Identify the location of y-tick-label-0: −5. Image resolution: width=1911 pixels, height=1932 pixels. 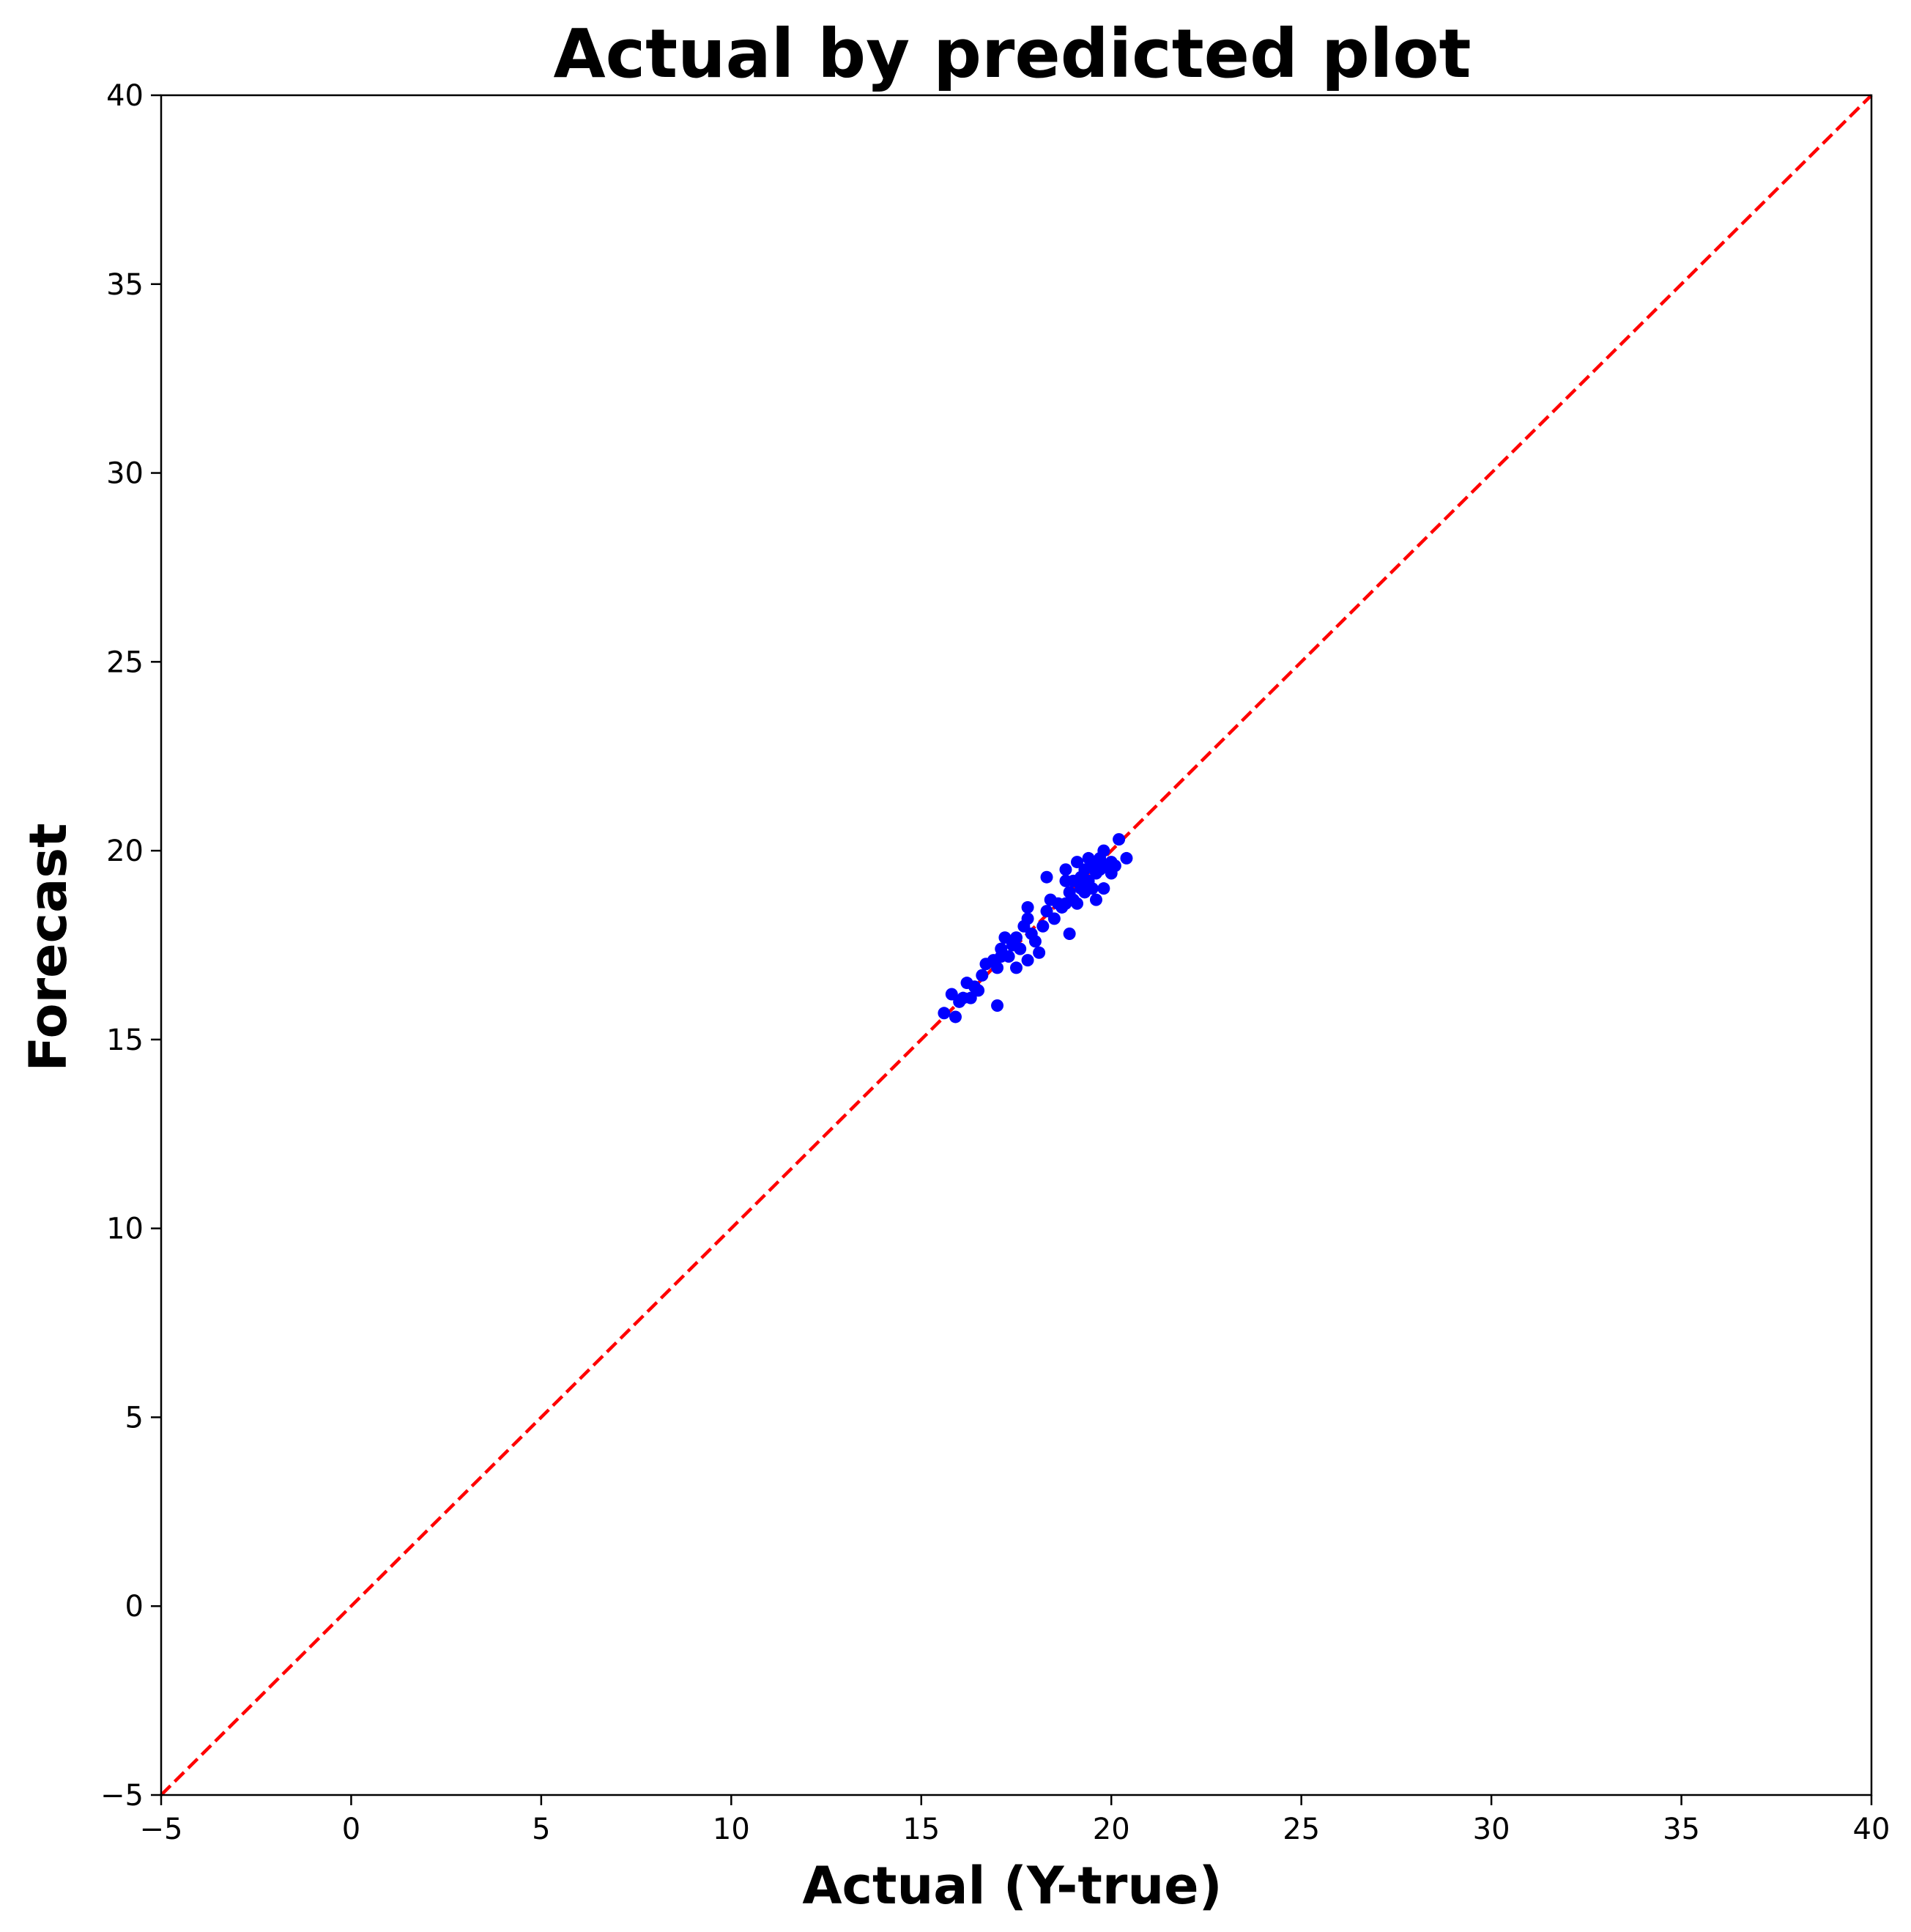
(122, 1796).